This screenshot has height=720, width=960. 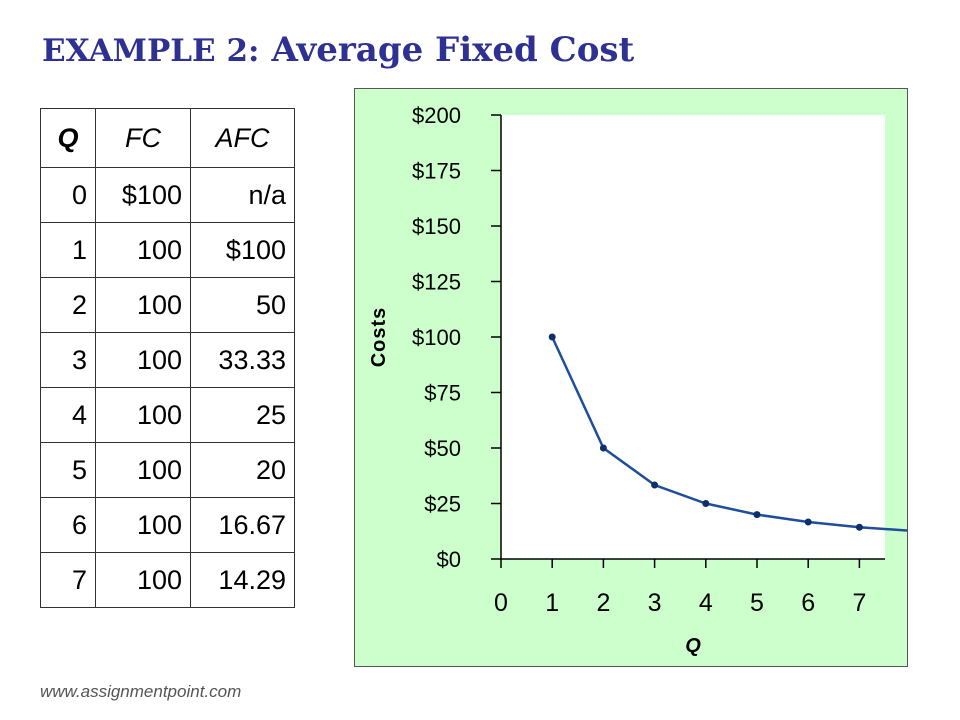 I want to click on y-tick-label: $50, so click(x=442, y=448).